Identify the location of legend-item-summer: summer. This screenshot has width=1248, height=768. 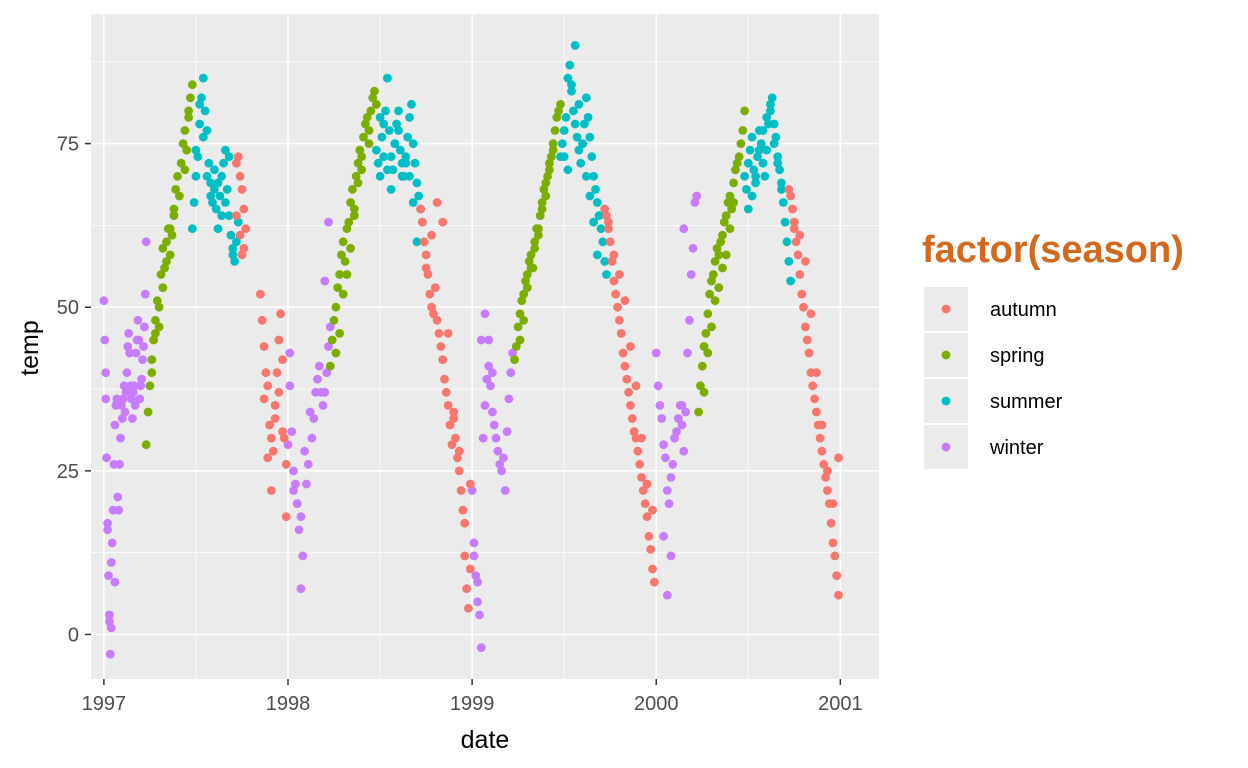
(993, 401).